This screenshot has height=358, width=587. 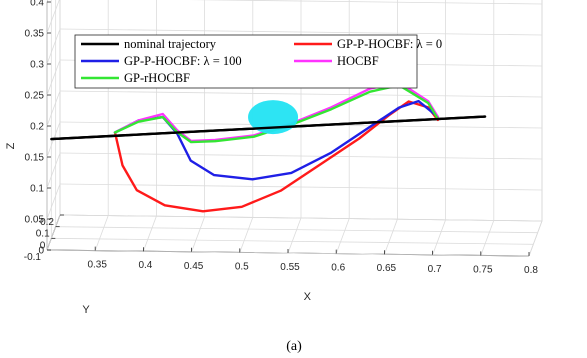 What do you see at coordinates (170, 44) in the screenshot?
I see `legend-label: nominal trajectory` at bounding box center [170, 44].